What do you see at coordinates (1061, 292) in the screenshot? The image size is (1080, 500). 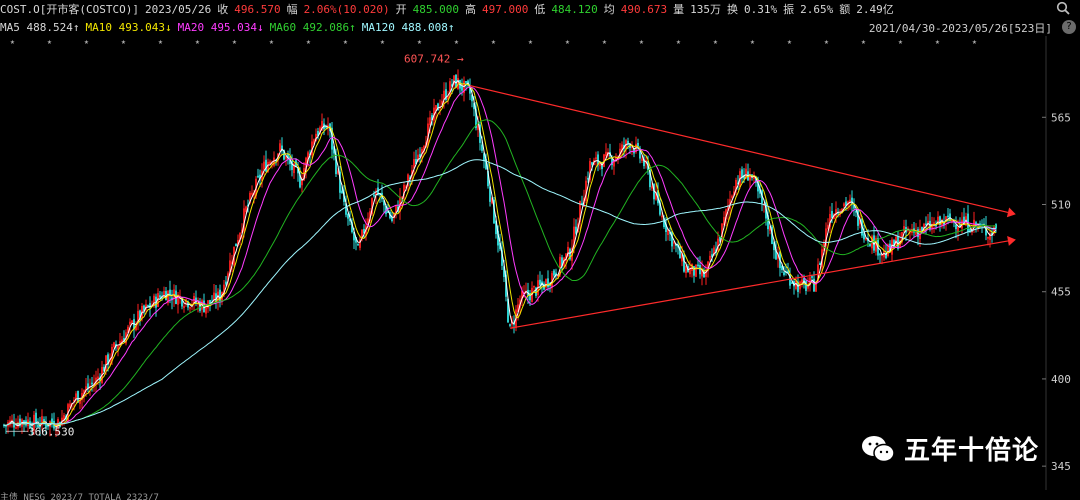 I see `y-tick-label: 455` at bounding box center [1061, 292].